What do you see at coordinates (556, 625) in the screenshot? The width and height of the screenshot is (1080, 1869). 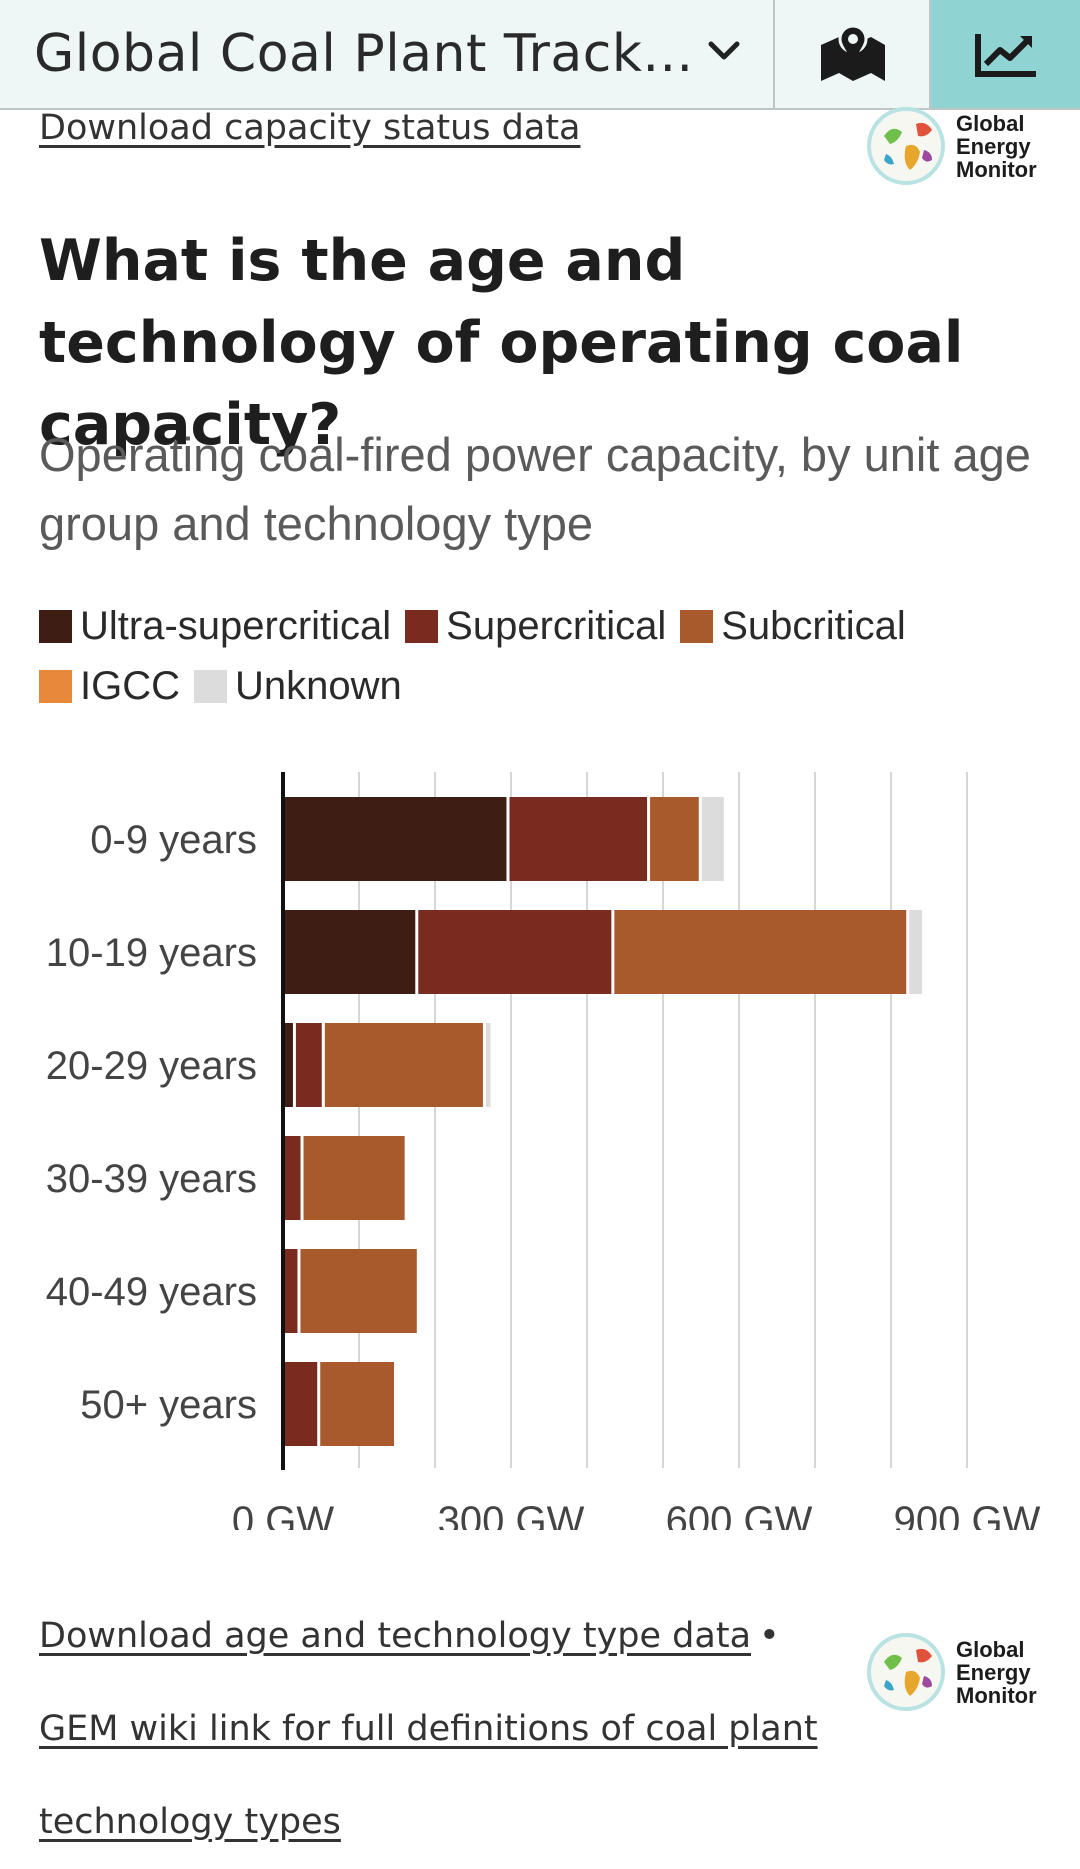 I see `legend-label: Supercritical` at bounding box center [556, 625].